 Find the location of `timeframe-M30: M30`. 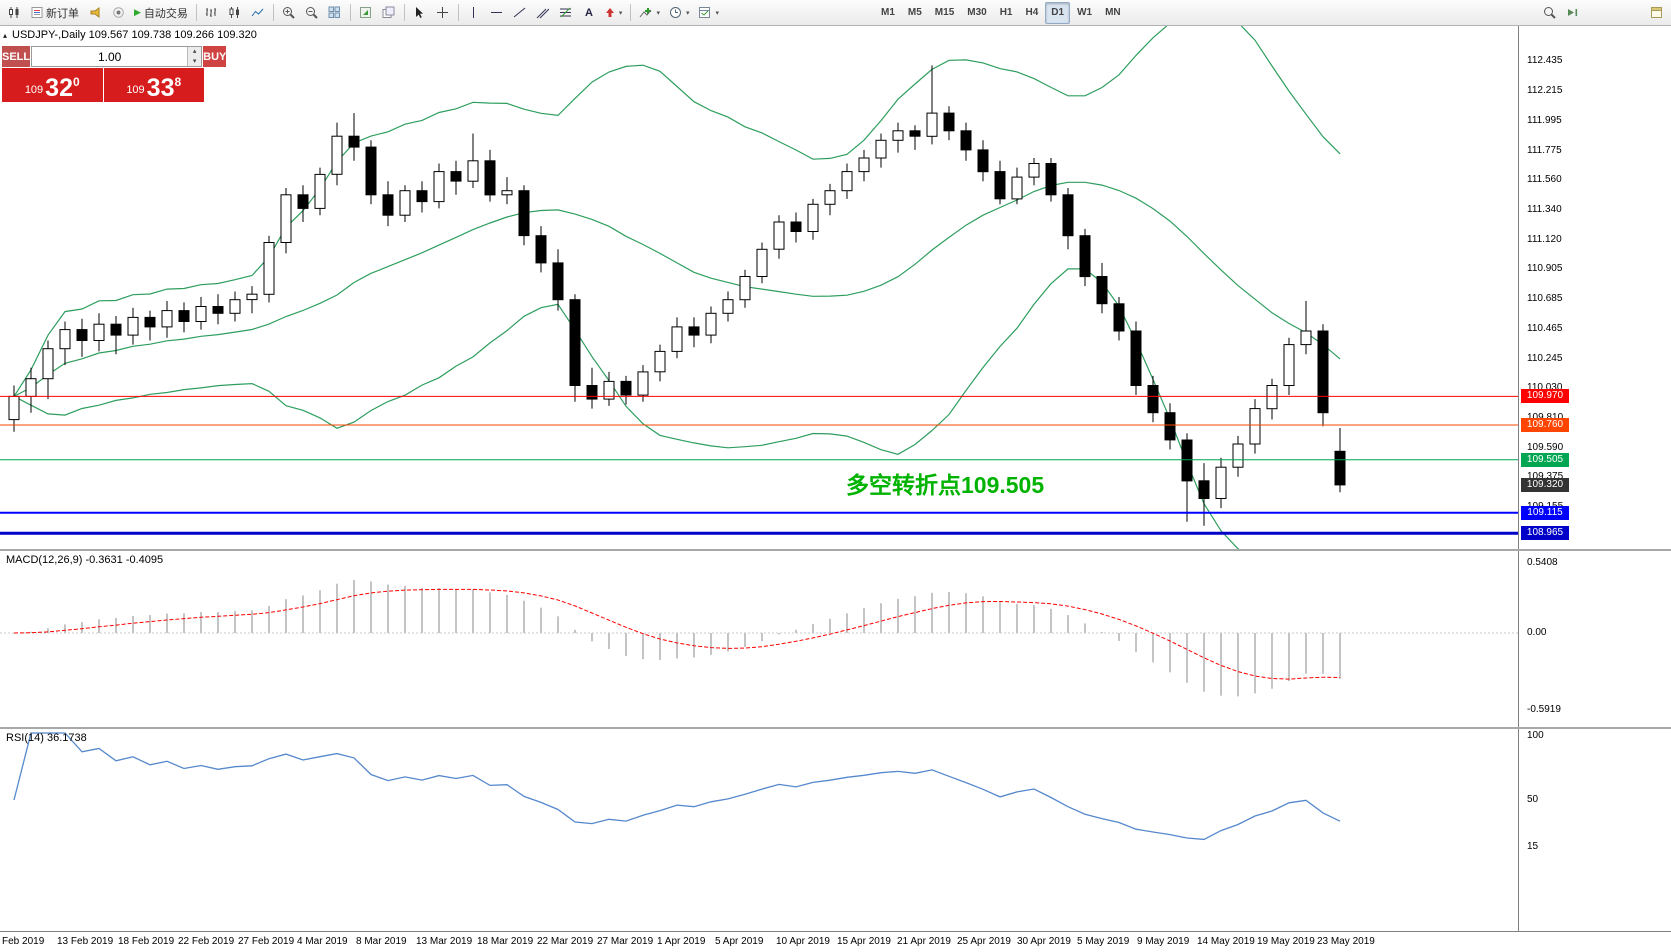

timeframe-M30: M30 is located at coordinates (977, 12).